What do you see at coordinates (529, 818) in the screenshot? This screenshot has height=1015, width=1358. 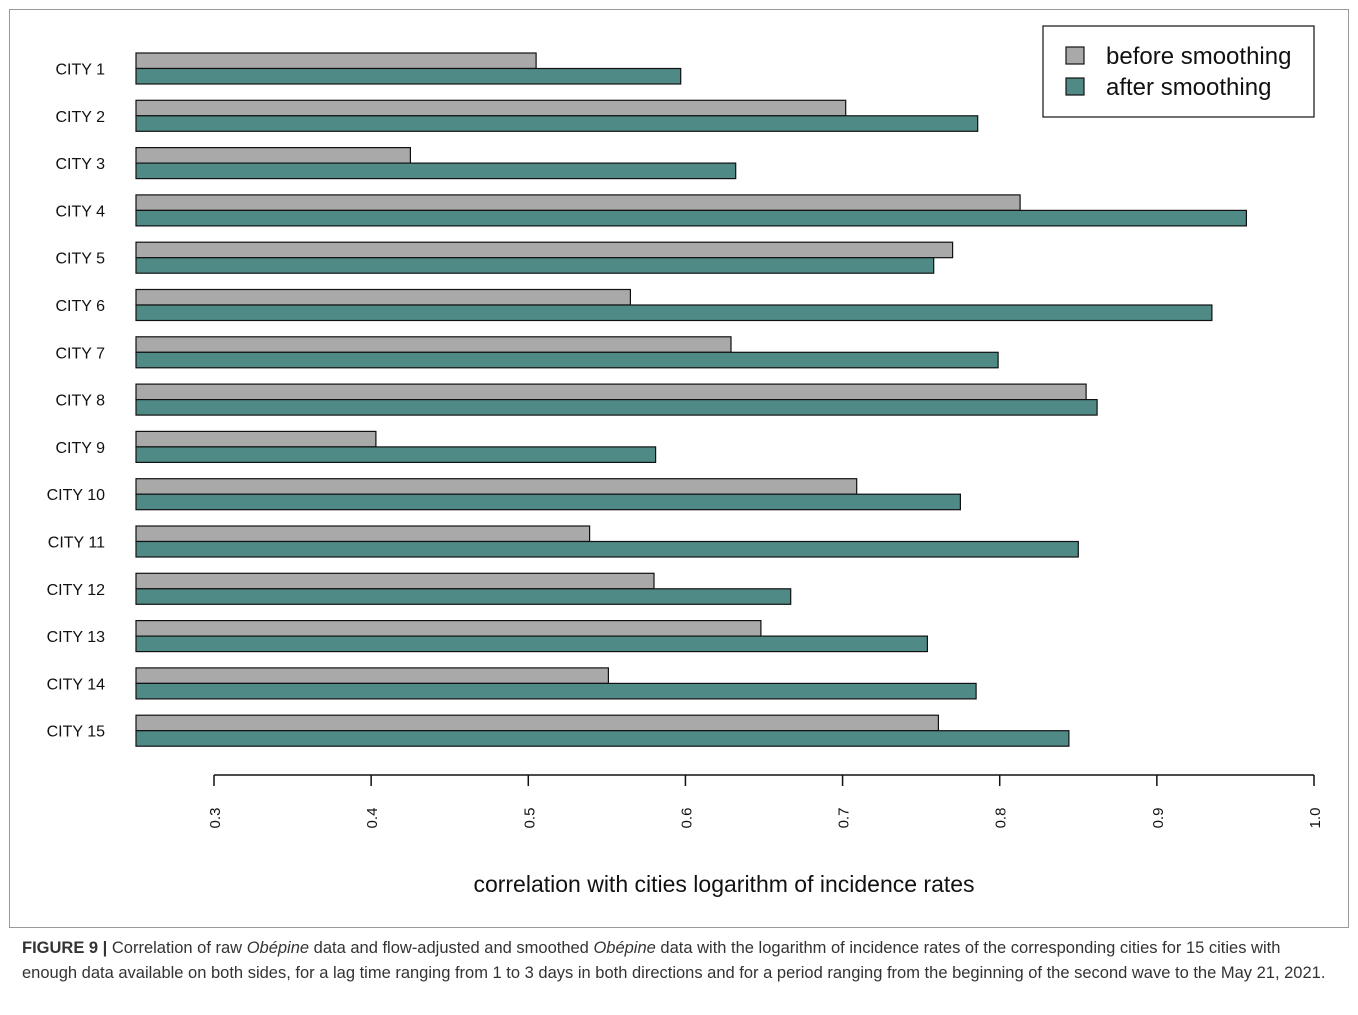 I see `x-tick-label-2: 0.5` at bounding box center [529, 818].